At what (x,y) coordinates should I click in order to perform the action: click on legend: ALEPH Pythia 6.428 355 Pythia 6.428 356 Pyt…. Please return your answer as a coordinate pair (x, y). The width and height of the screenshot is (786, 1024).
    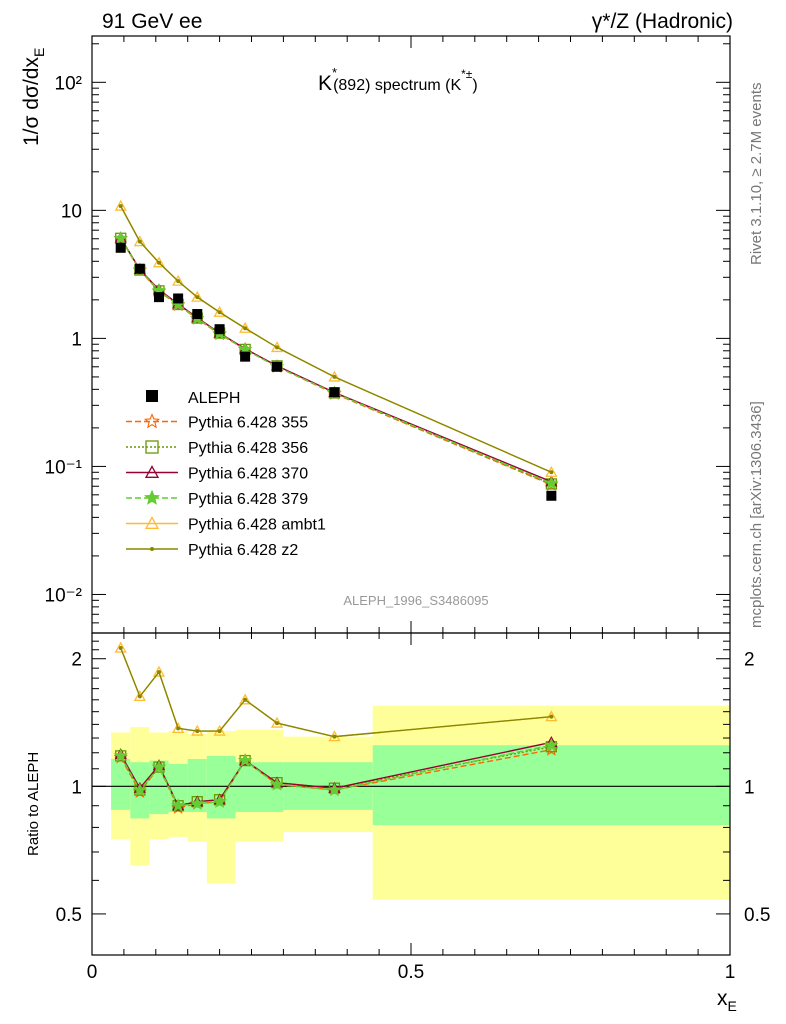
    Looking at the image, I should click on (226, 474).